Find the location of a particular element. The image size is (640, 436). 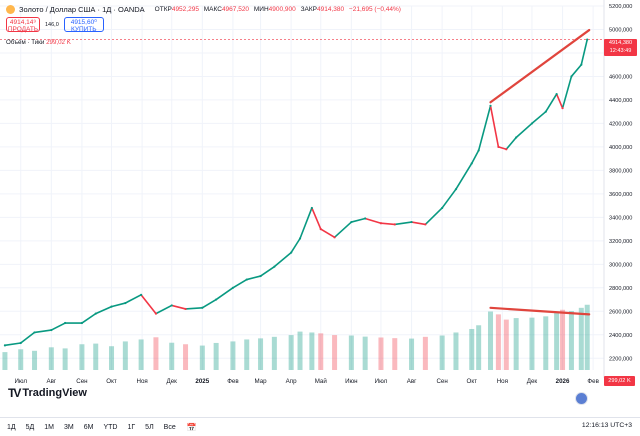

timeframe-1y: 1Г is located at coordinates (131, 427).